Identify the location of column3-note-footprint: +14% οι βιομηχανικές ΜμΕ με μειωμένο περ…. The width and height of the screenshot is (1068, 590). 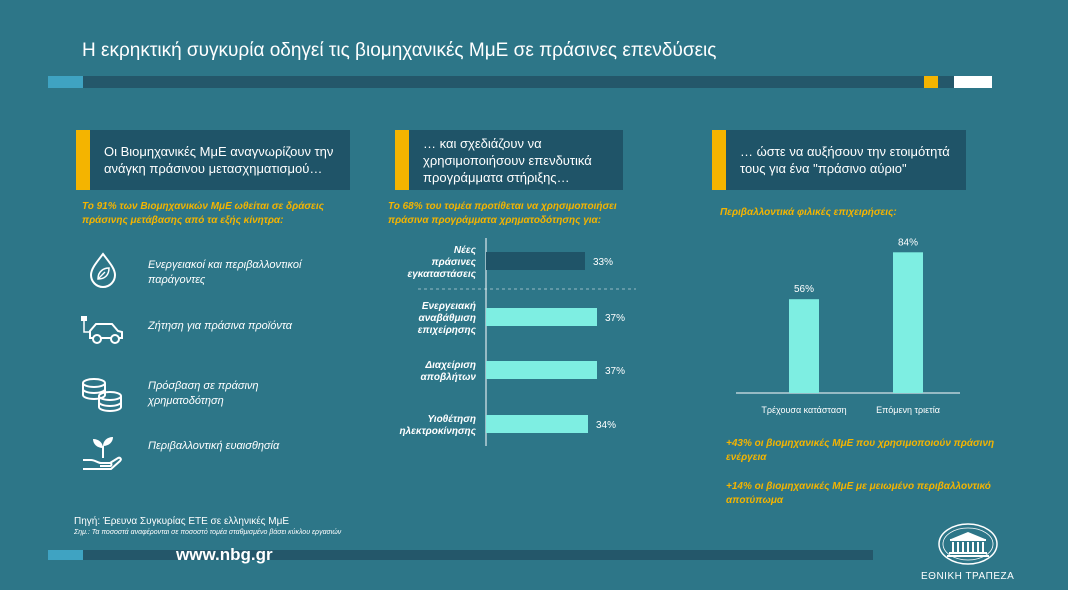
(858, 493).